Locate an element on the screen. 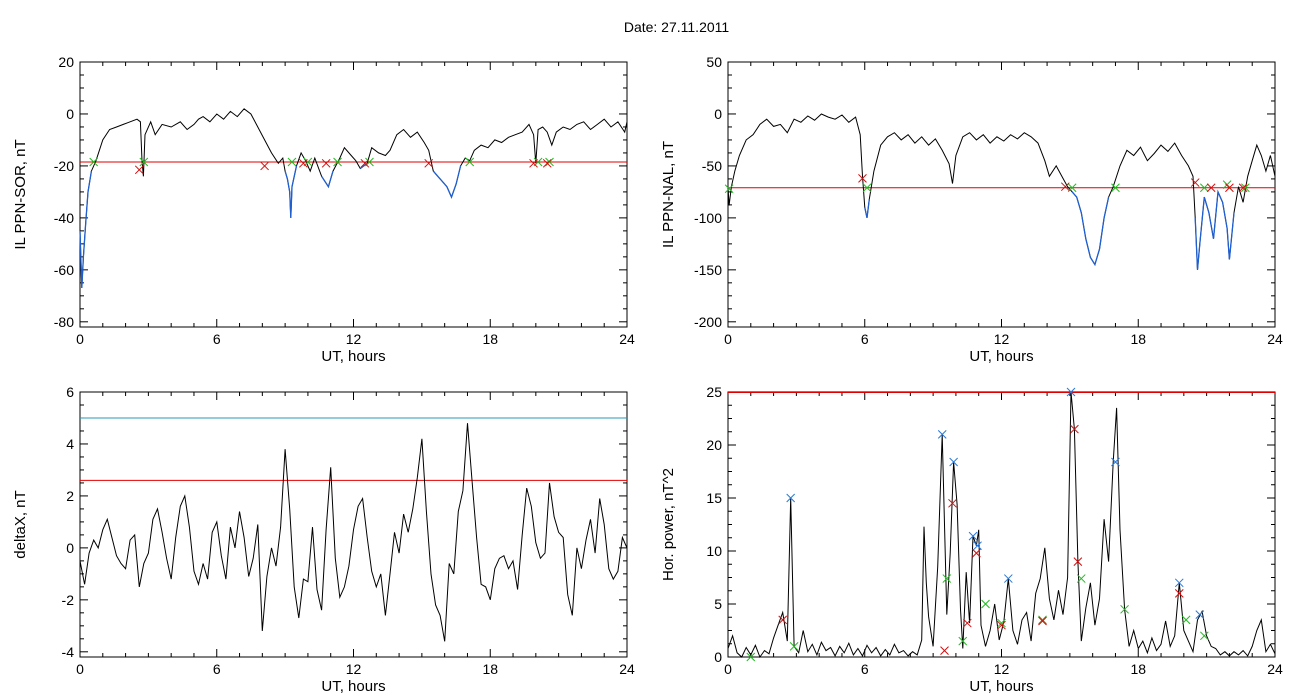 The width and height of the screenshot is (1300, 700). y-tick-label: 25 is located at coordinates (714, 392).